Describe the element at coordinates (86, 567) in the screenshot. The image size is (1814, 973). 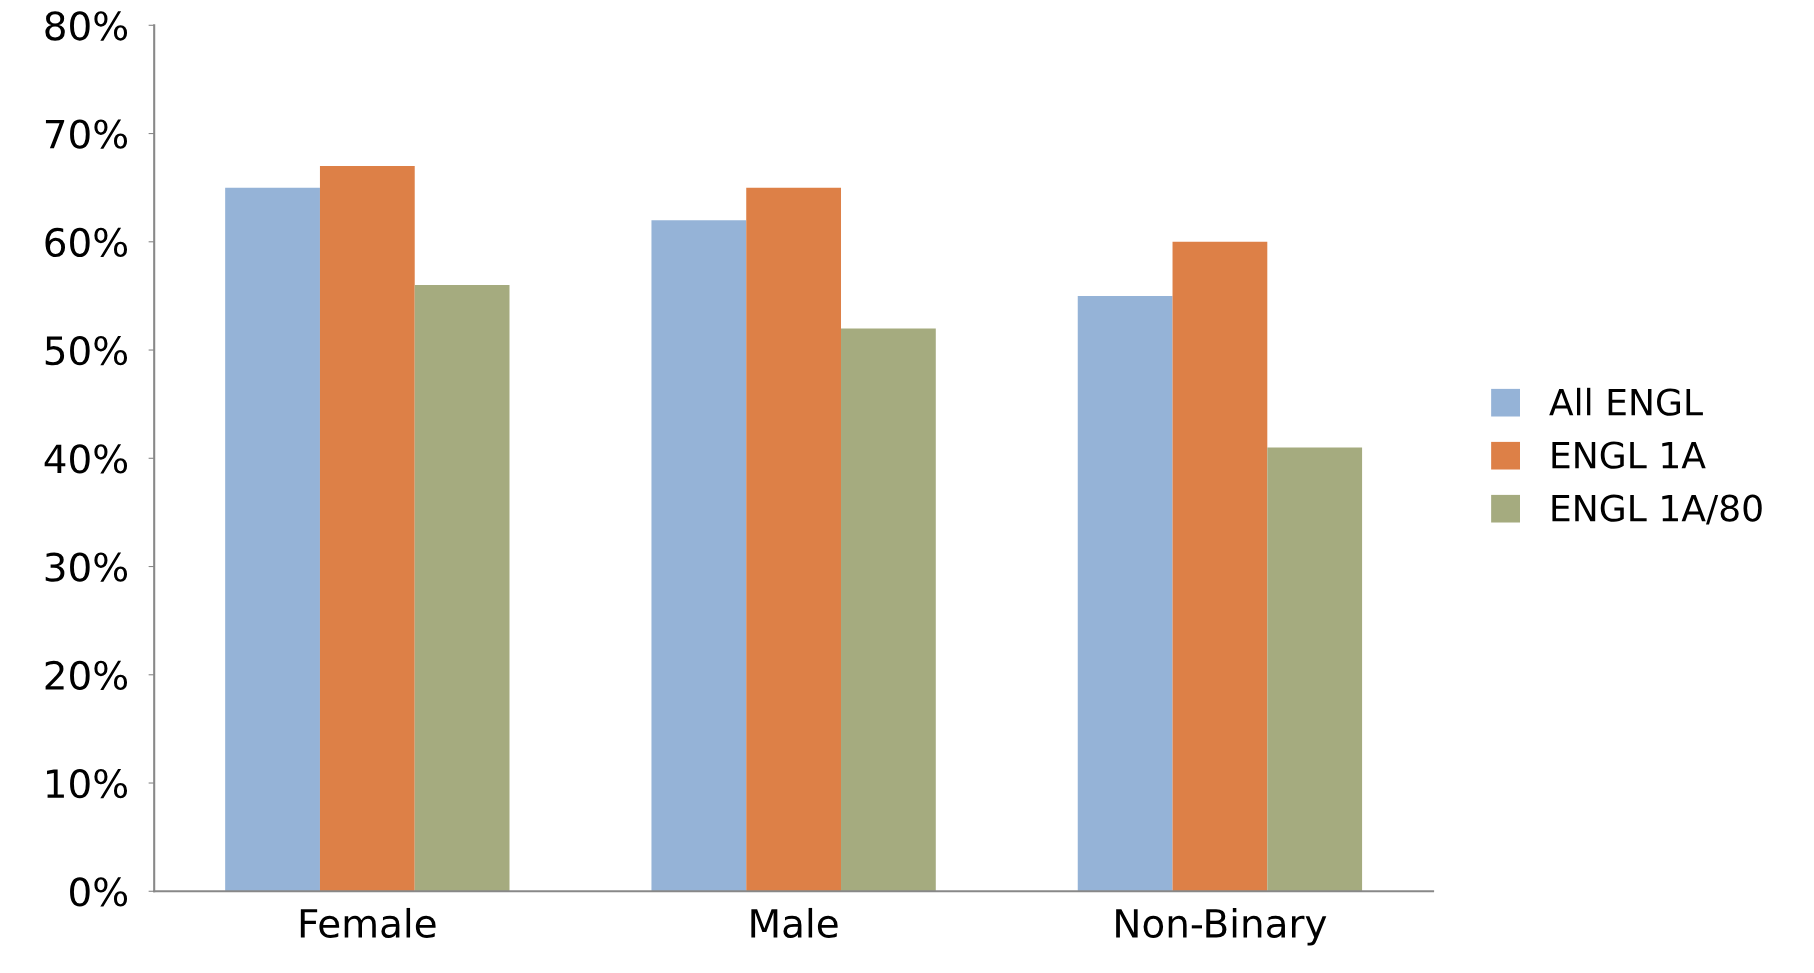
I see `y-tick-label: 30%` at that location.